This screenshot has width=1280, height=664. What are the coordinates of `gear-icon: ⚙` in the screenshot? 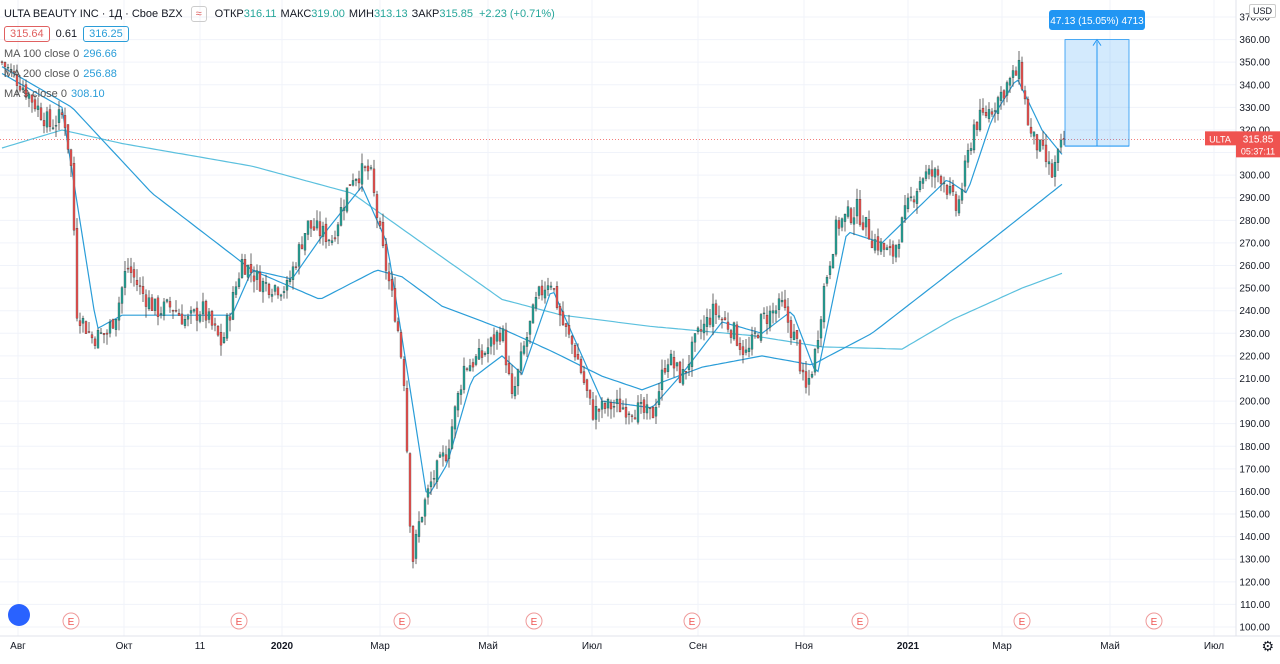 It's located at (1267, 646).